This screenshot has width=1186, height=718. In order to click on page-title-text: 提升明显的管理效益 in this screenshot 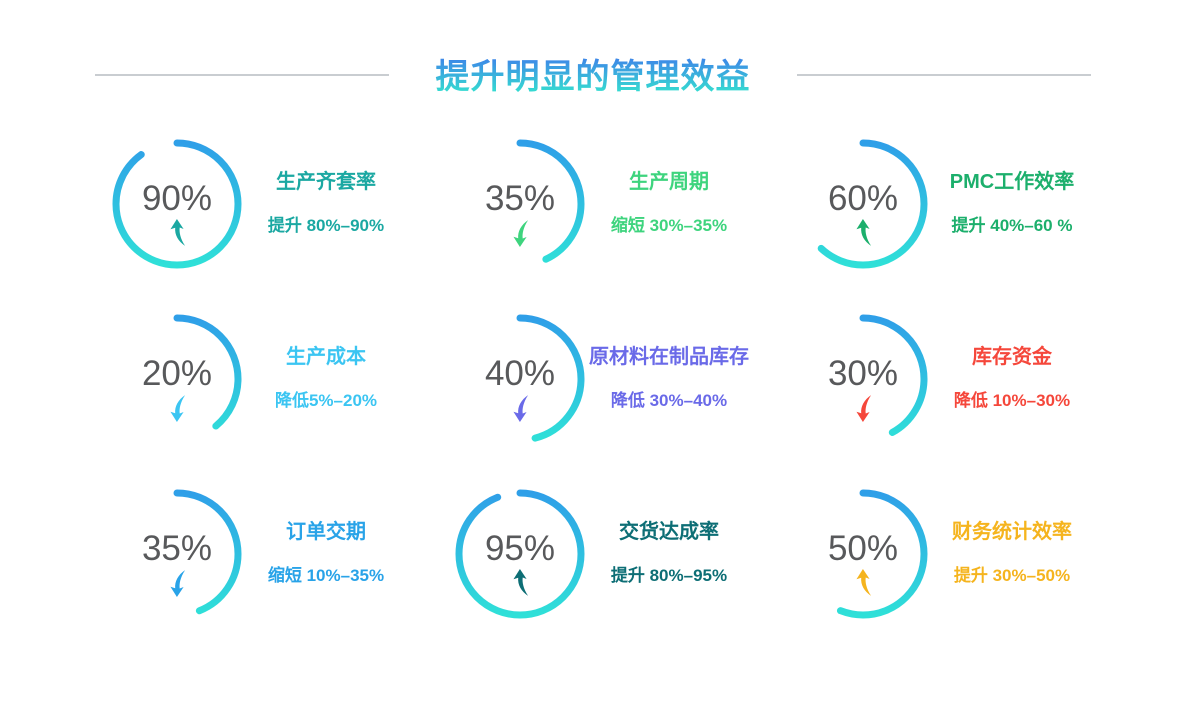, I will do `click(593, 77)`.